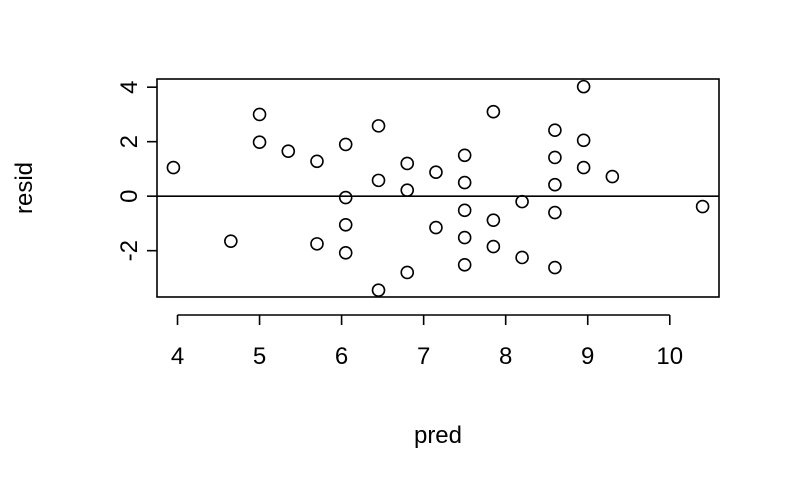 Image resolution: width=800 pixels, height=494 pixels. What do you see at coordinates (438, 435) in the screenshot?
I see `x-axis-label: pred` at bounding box center [438, 435].